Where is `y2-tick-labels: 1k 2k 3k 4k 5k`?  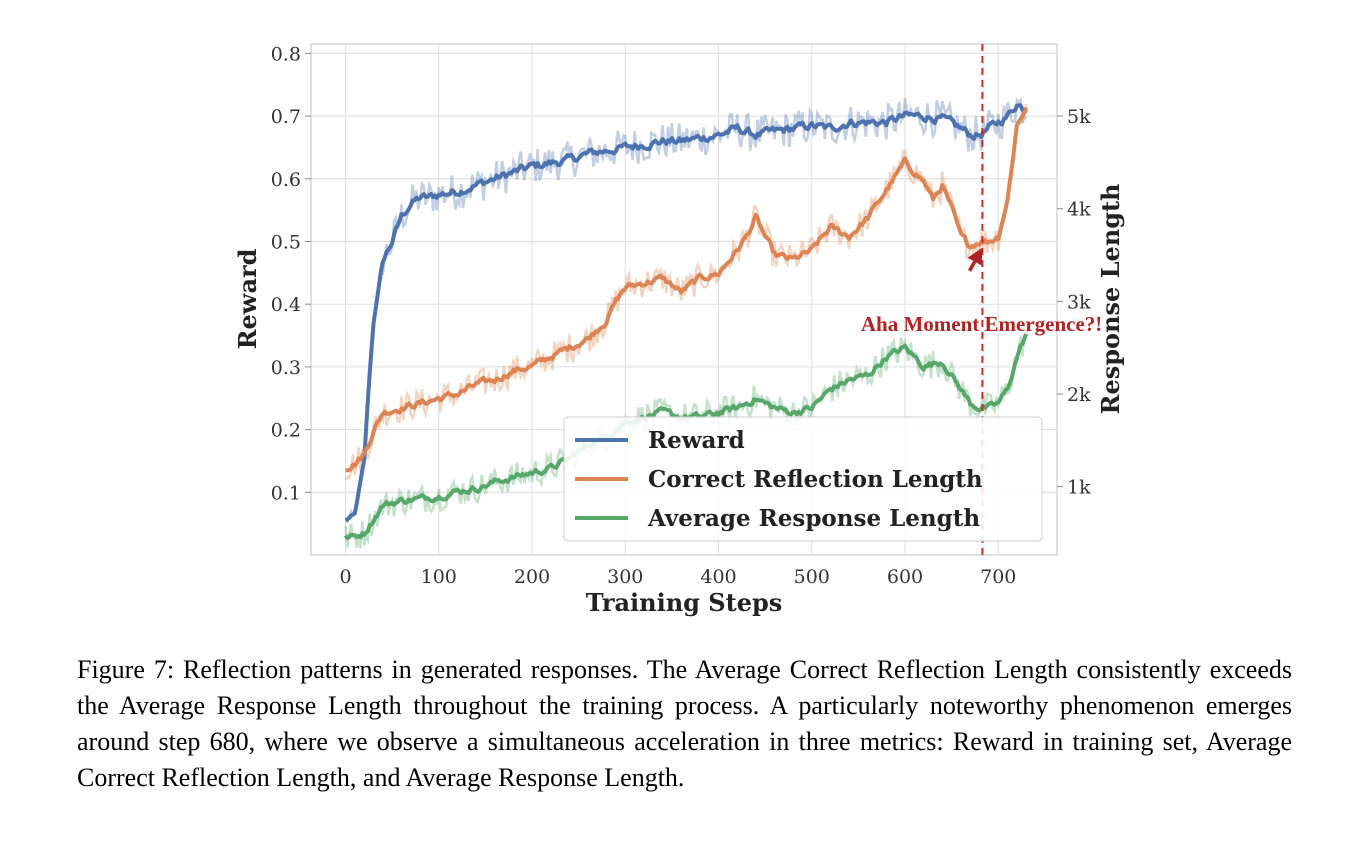
y2-tick-labels: 1k 2k 3k 4k 5k is located at coordinates (1074, 302).